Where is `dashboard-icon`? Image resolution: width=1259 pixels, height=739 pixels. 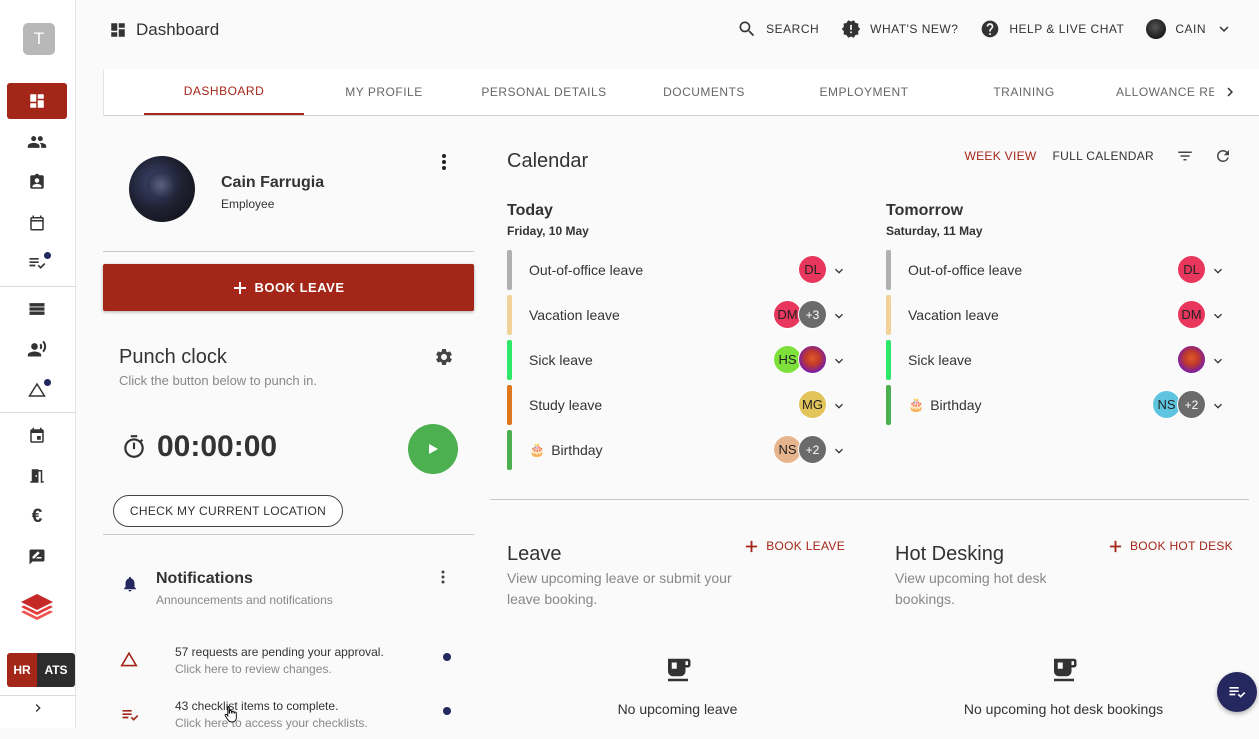 dashboard-icon is located at coordinates (37, 101).